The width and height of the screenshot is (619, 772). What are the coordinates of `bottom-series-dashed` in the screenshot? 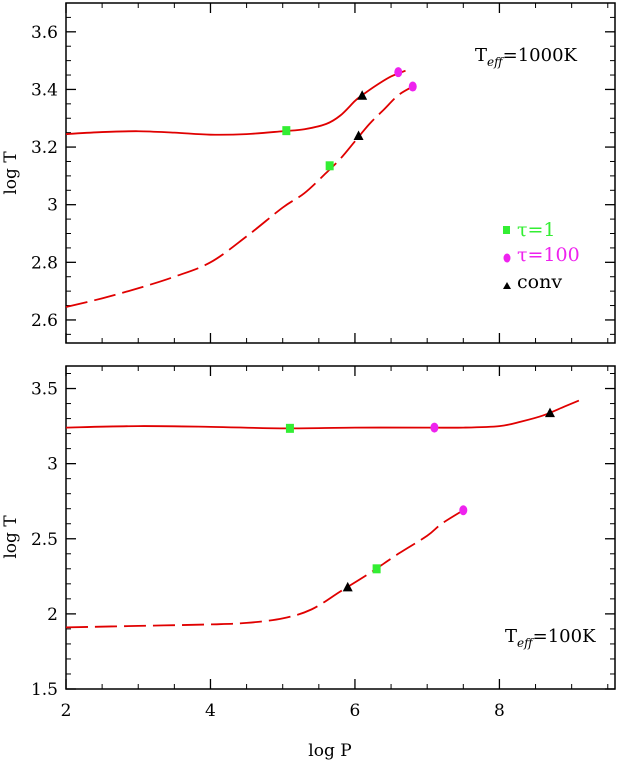 It's located at (264, 569).